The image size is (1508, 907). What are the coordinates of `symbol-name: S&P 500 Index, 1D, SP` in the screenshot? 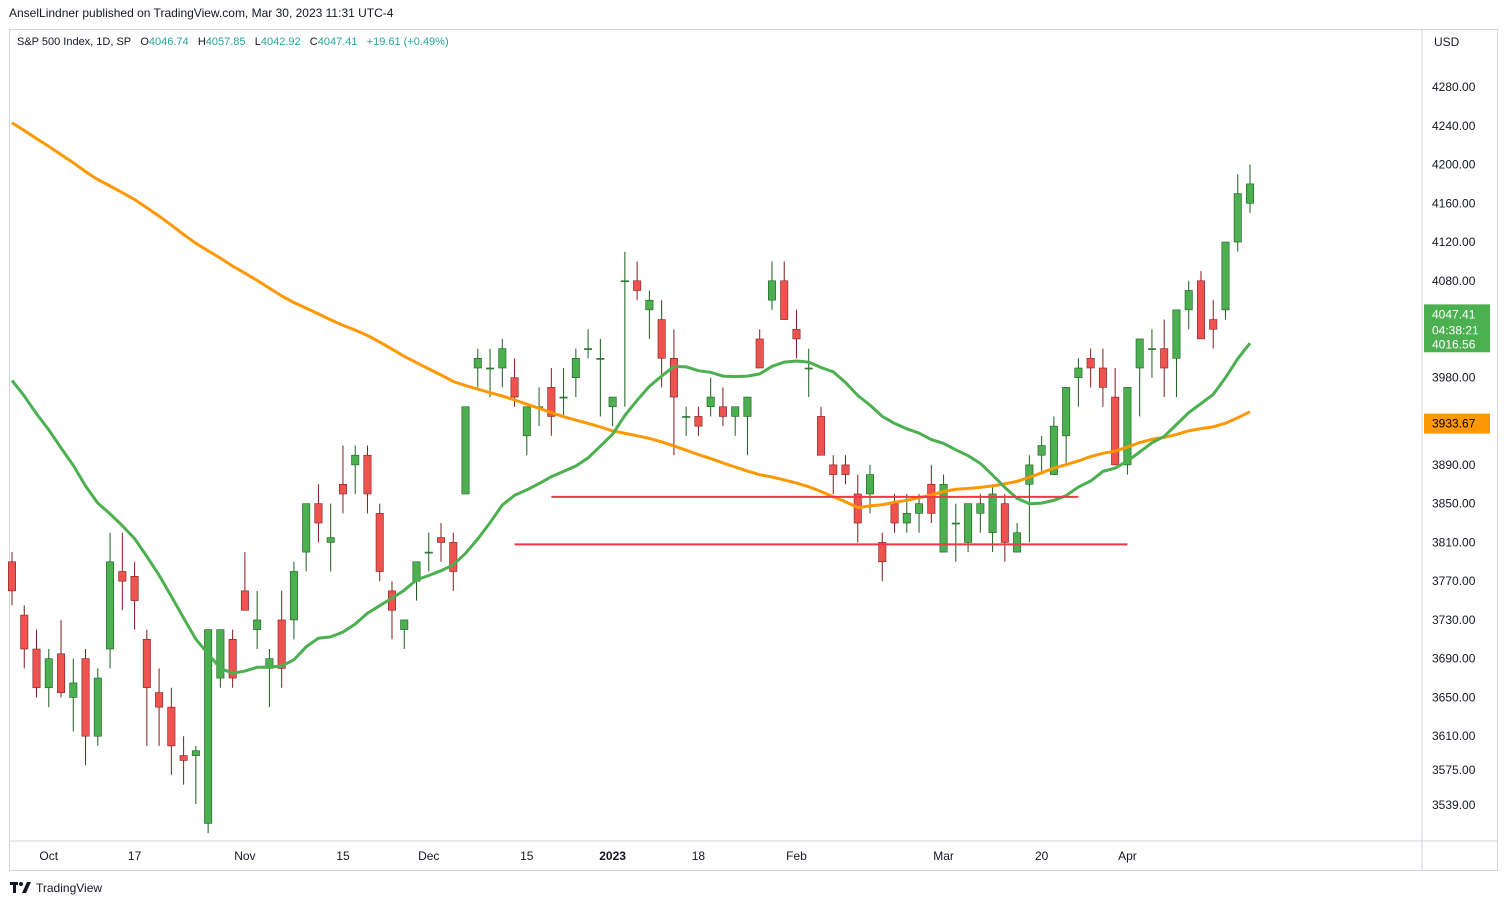 It's located at (74, 42).